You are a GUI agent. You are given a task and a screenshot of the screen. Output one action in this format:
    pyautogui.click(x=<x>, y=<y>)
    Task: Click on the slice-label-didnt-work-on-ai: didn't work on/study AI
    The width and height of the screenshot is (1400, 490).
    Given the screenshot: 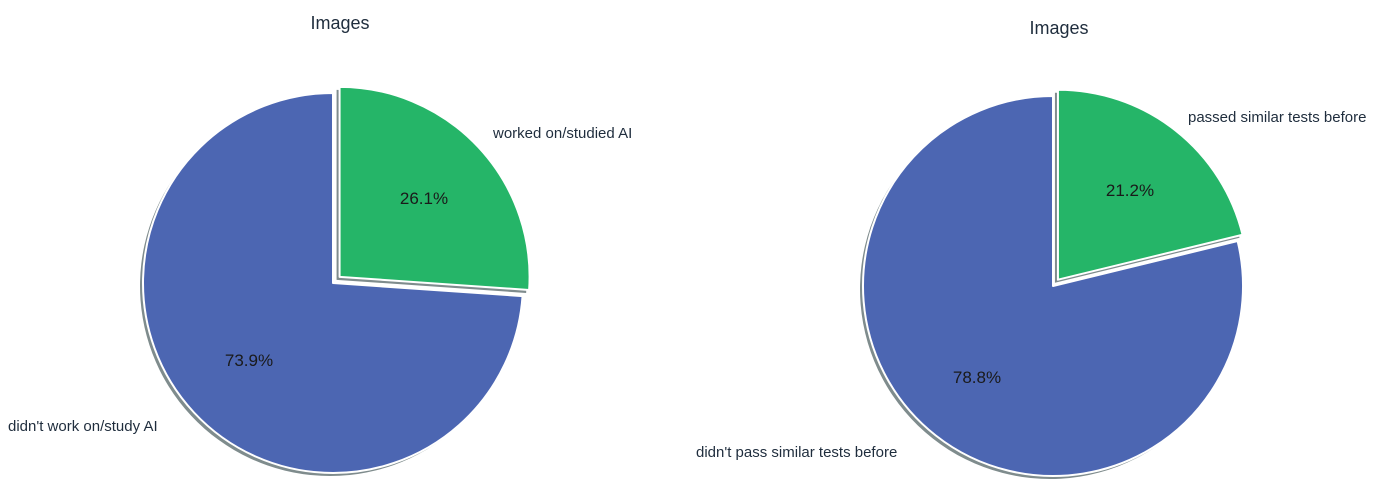 What is the action you would take?
    pyautogui.click(x=83, y=426)
    